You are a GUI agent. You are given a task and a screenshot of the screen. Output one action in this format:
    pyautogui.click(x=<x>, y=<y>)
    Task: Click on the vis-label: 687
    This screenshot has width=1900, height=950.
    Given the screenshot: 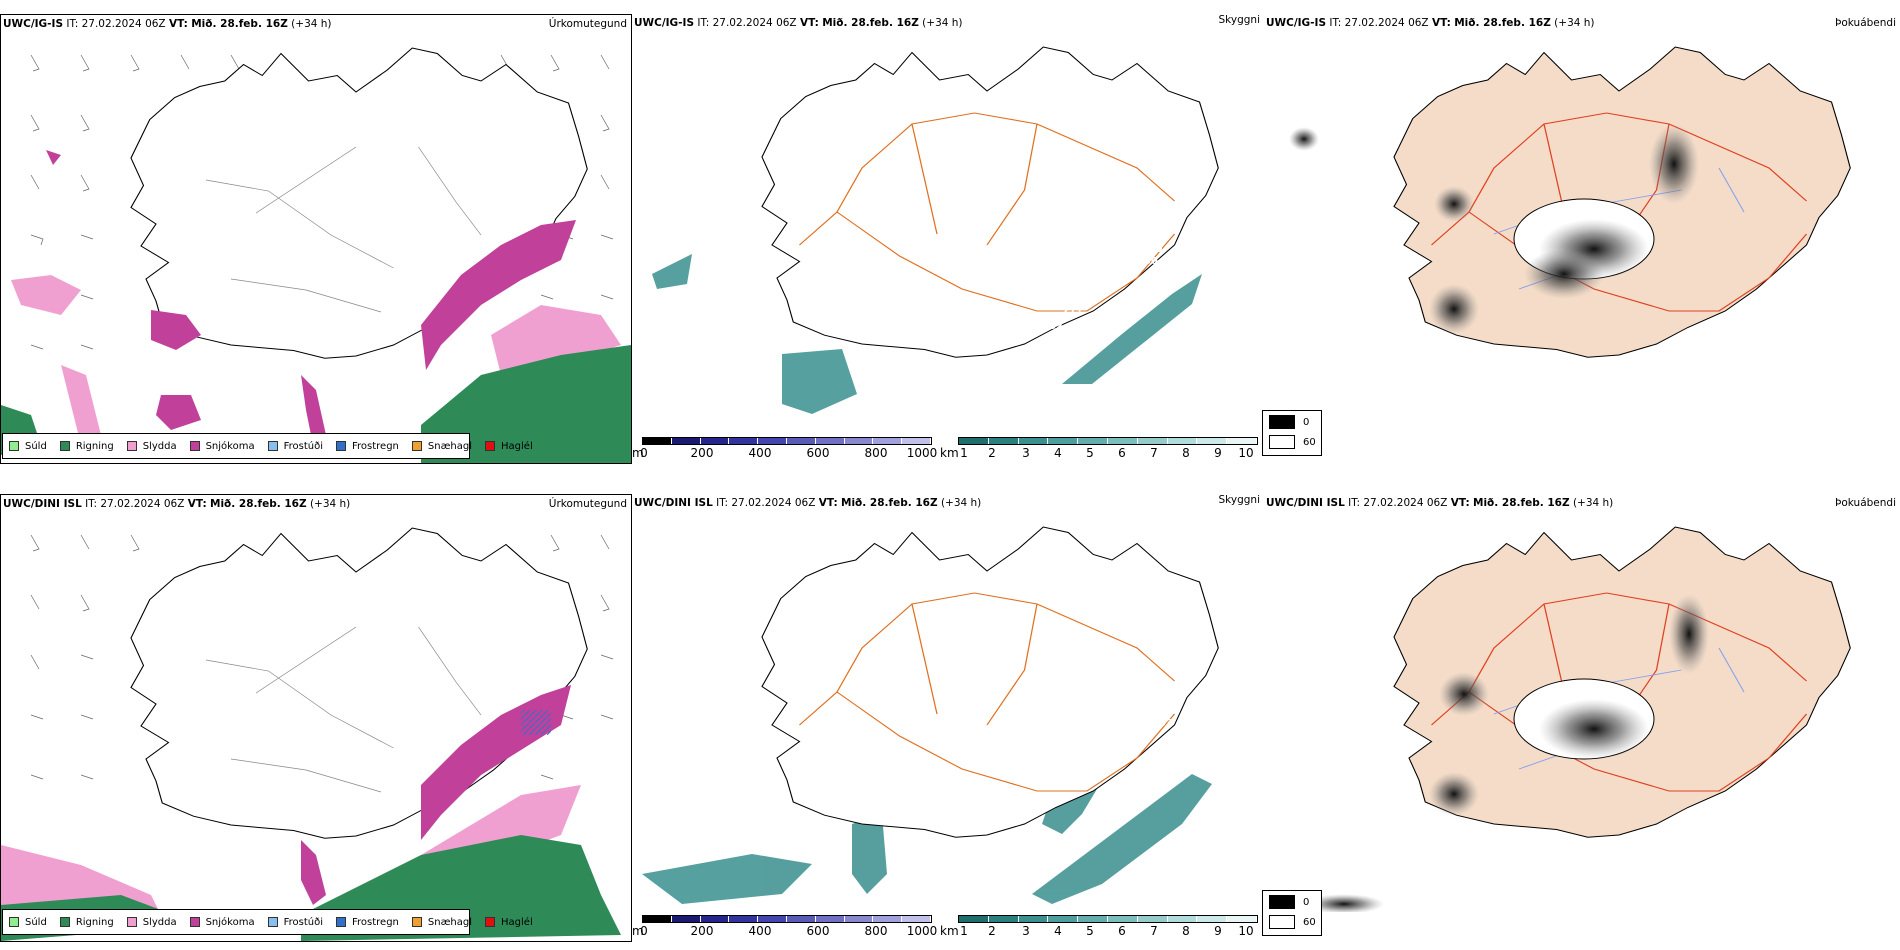 What is the action you would take?
    pyautogui.click(x=810, y=421)
    